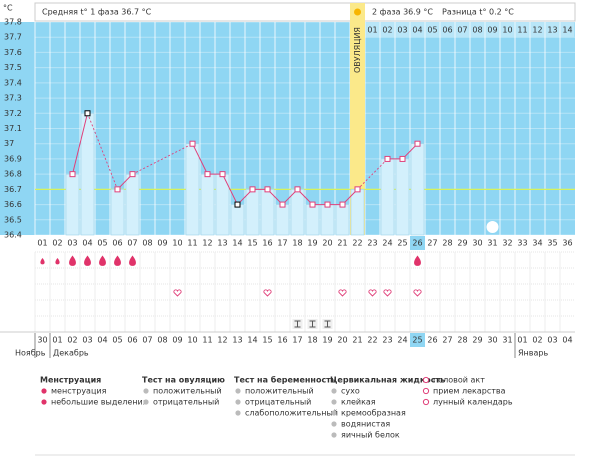  I want to click on date-label: 11, so click(207, 340).